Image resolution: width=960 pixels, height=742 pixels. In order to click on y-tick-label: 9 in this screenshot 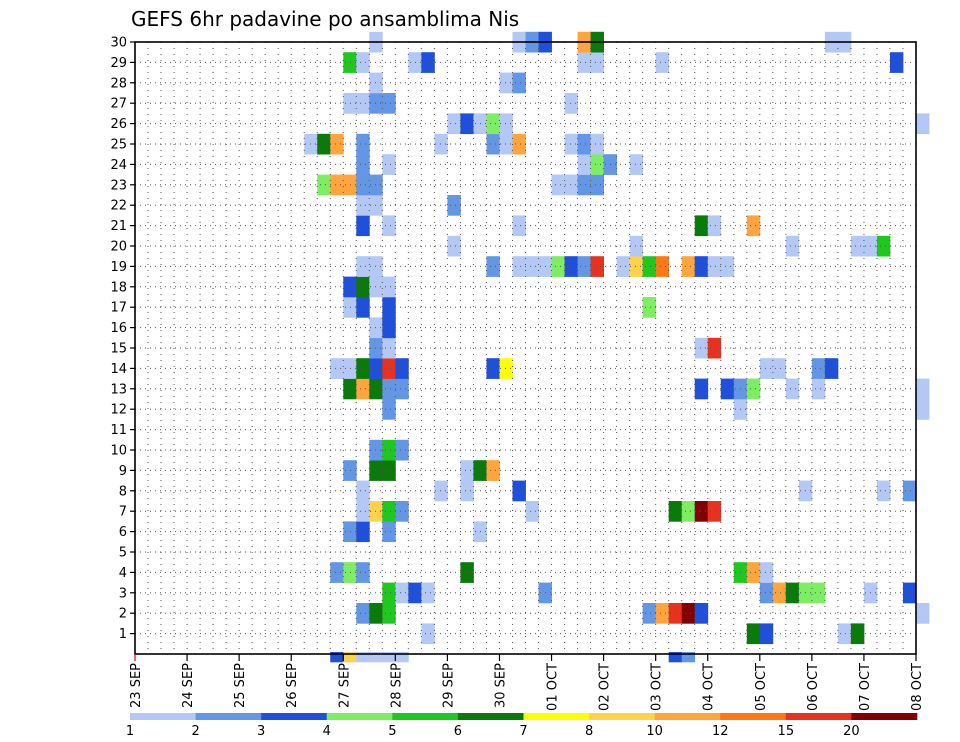, I will do `click(123, 471)`.